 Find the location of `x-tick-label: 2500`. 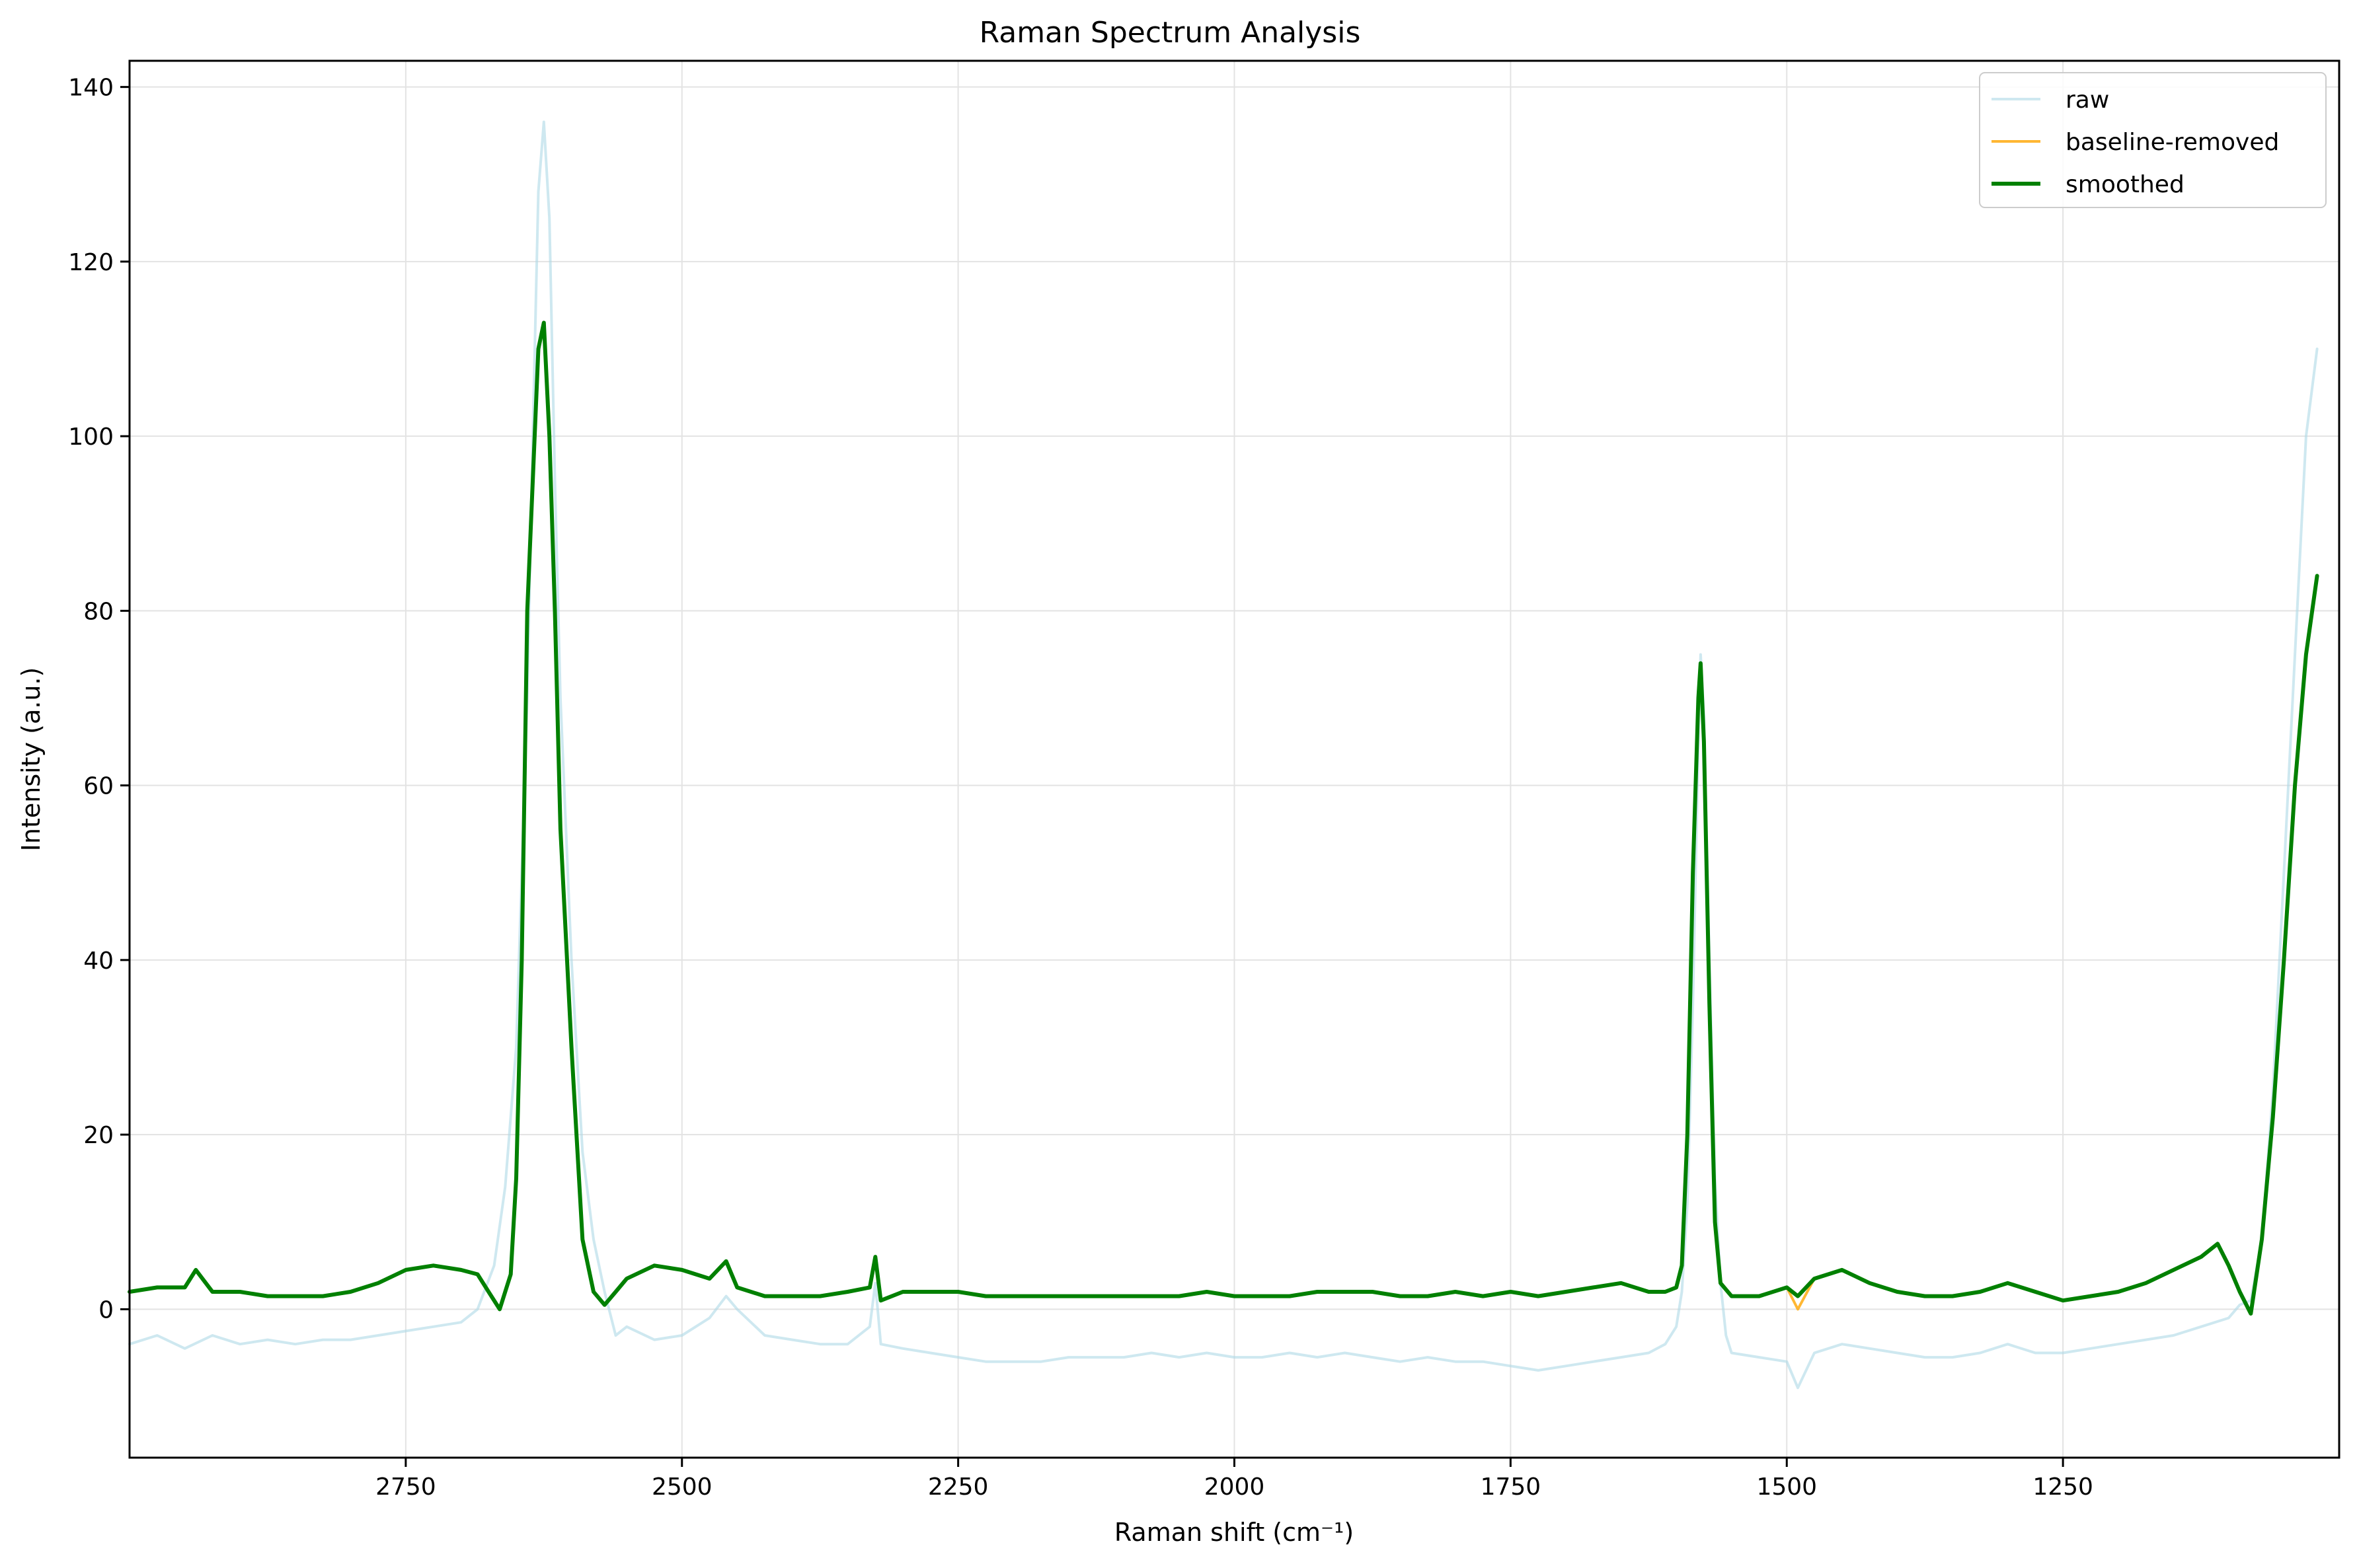

x-tick-label: 2500 is located at coordinates (682, 1487).